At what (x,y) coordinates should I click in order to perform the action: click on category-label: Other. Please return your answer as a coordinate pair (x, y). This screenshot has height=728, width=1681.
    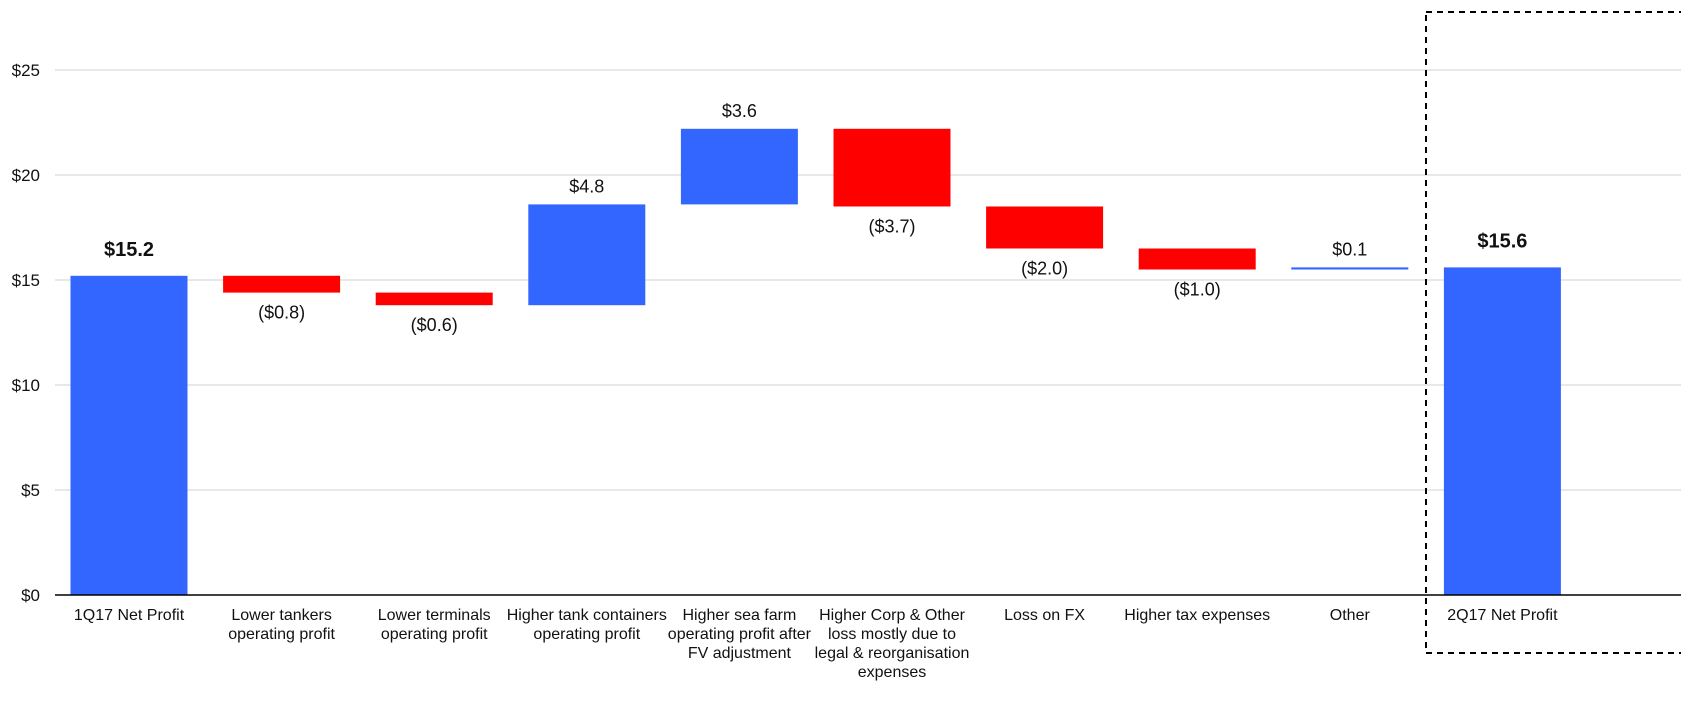
    Looking at the image, I should click on (1350, 615).